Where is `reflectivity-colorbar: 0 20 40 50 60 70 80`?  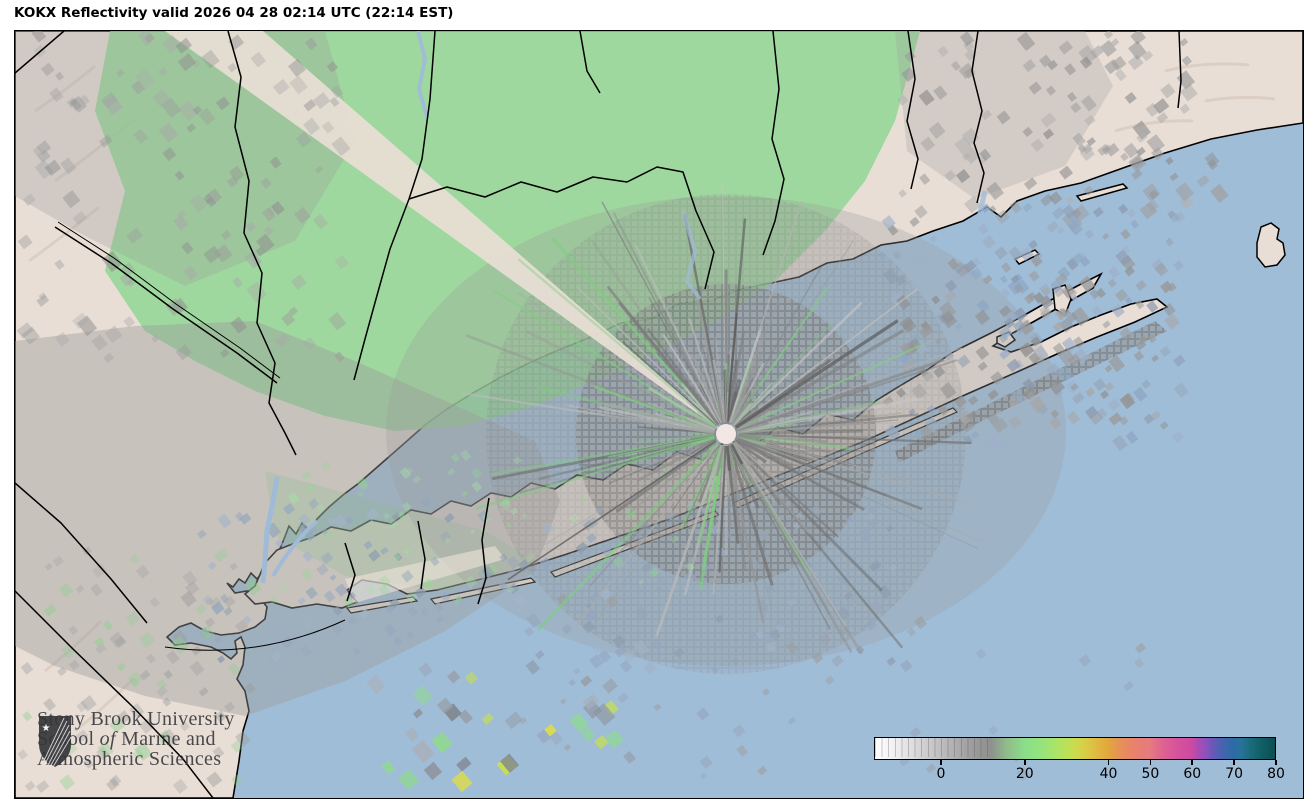
reflectivity-colorbar: 0 20 40 50 60 70 80 is located at coordinates (1079, 763).